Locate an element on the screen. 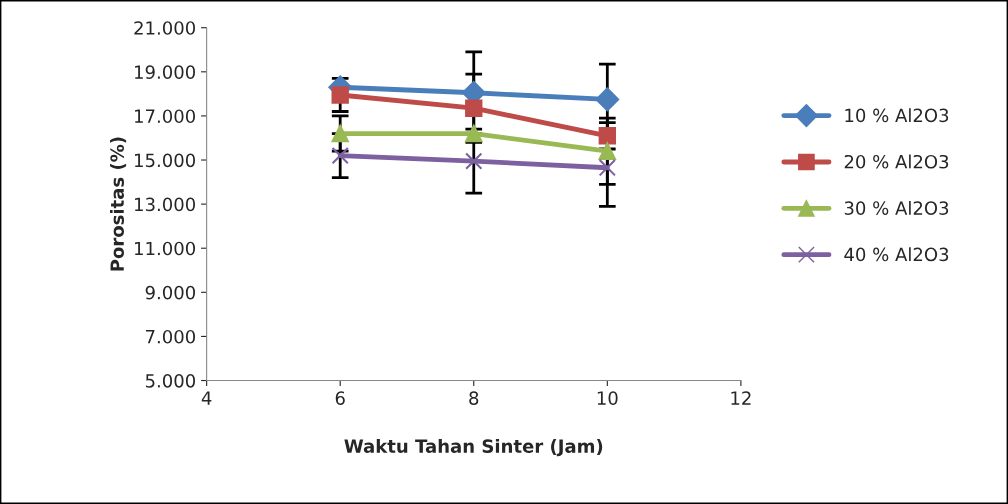 This screenshot has width=1008, height=504. legend-label: 40 % Al2O3 is located at coordinates (896, 254).